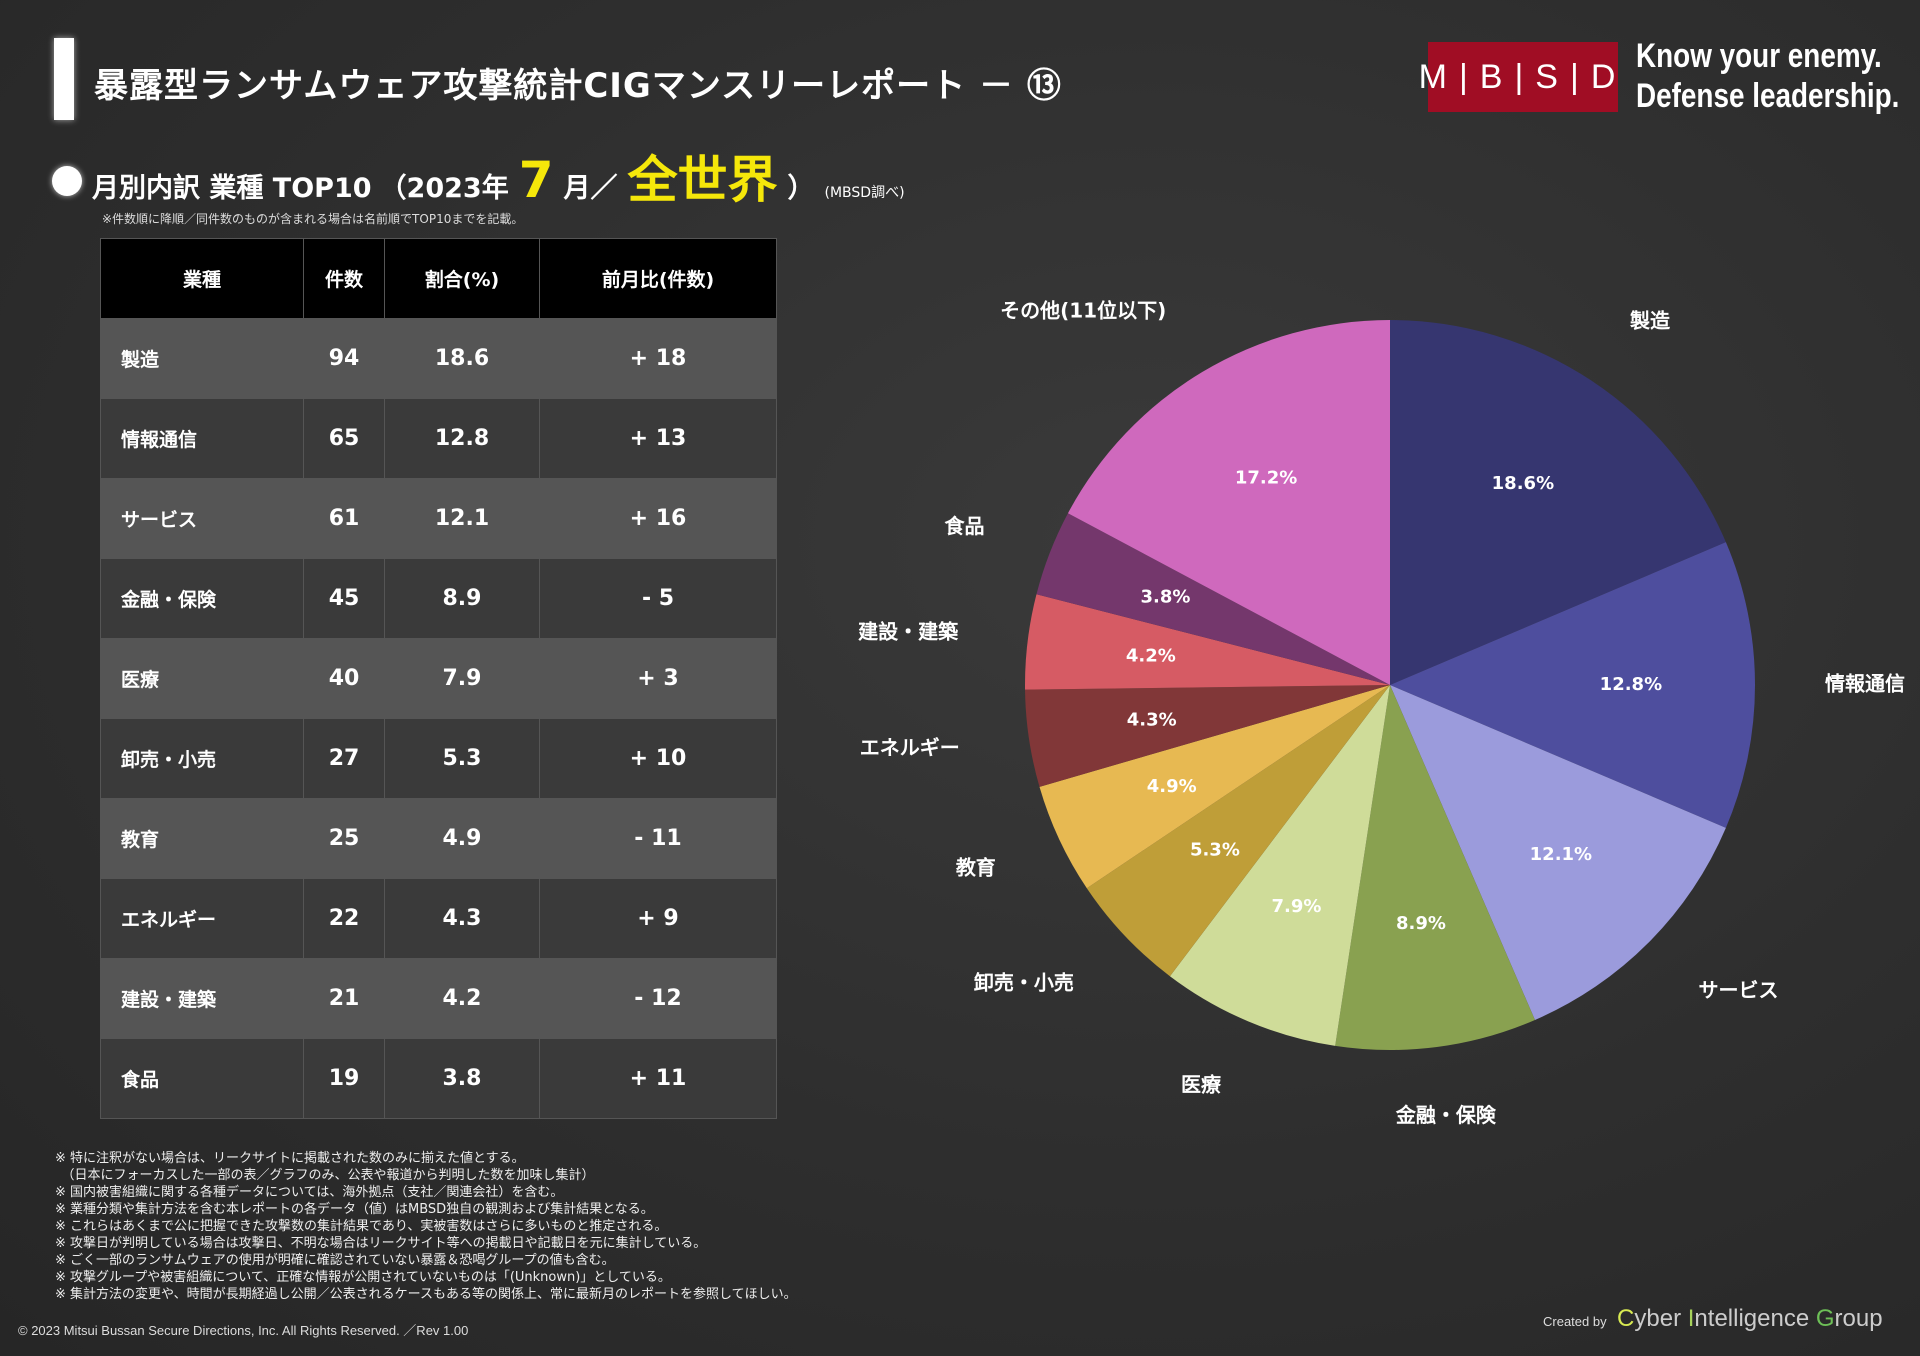 The image size is (1920, 1356). I want to click on table-row: 情報通信 65 12.8 + 13, so click(438, 438).